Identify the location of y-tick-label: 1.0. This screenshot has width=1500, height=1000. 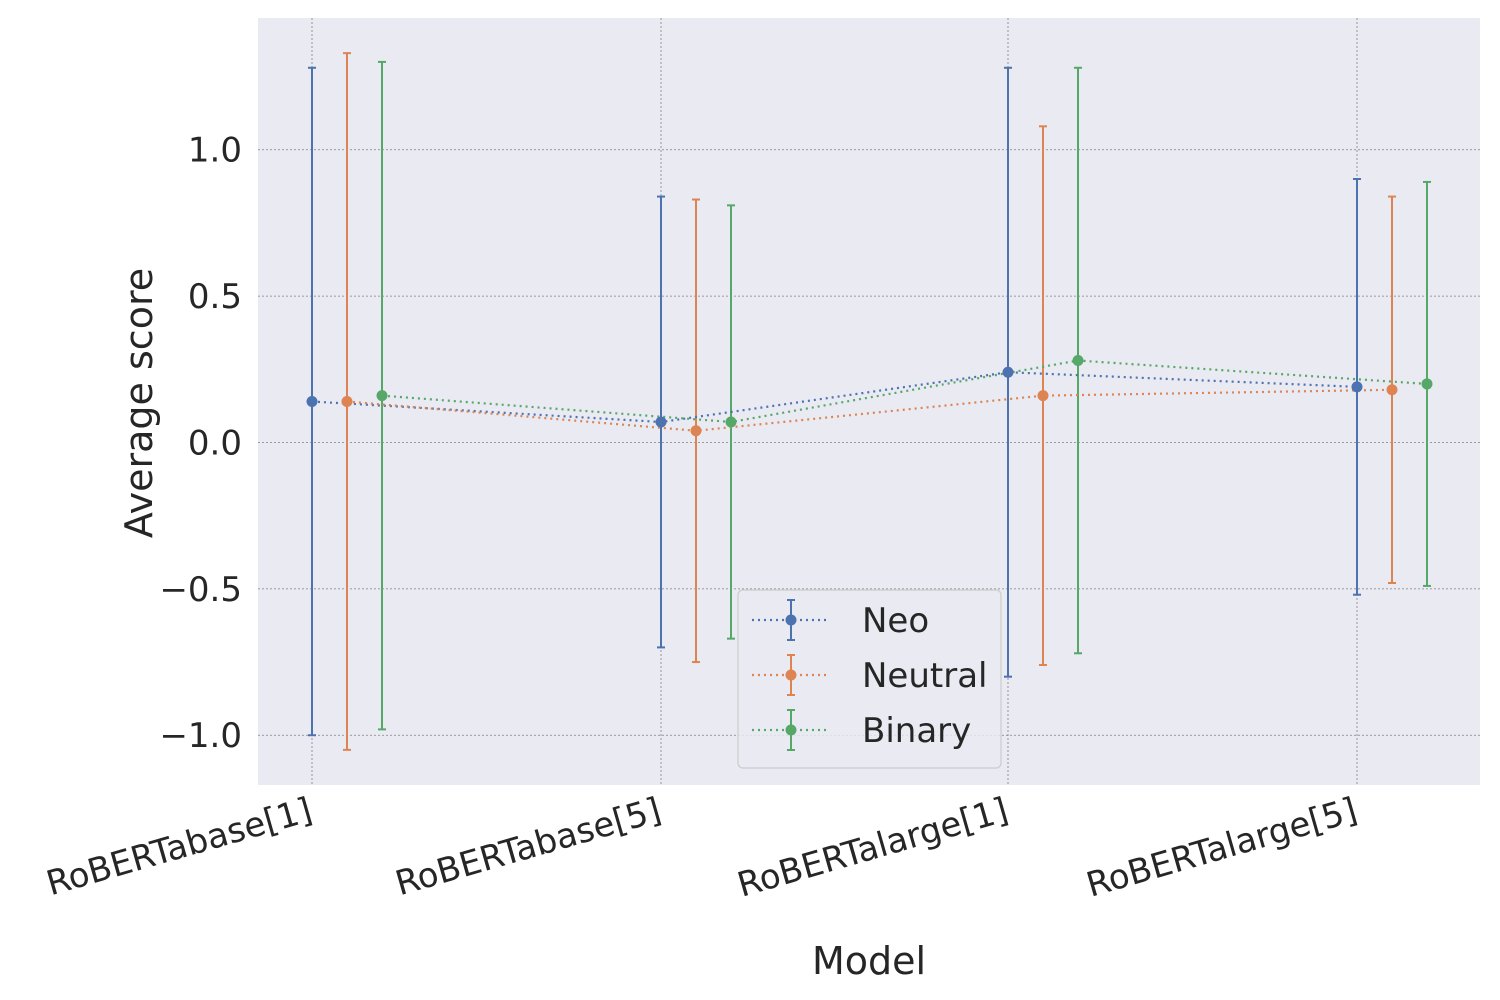
(215, 151).